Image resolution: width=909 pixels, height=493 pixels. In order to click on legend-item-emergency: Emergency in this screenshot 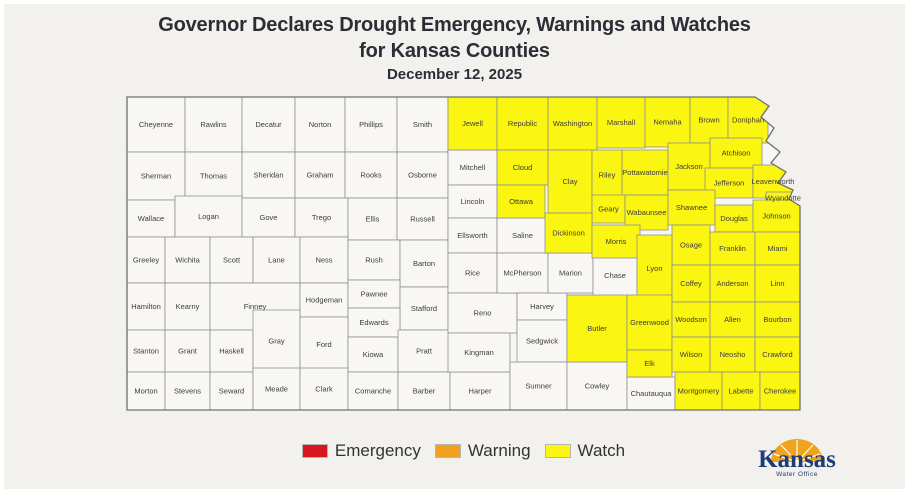, I will do `click(361, 451)`.